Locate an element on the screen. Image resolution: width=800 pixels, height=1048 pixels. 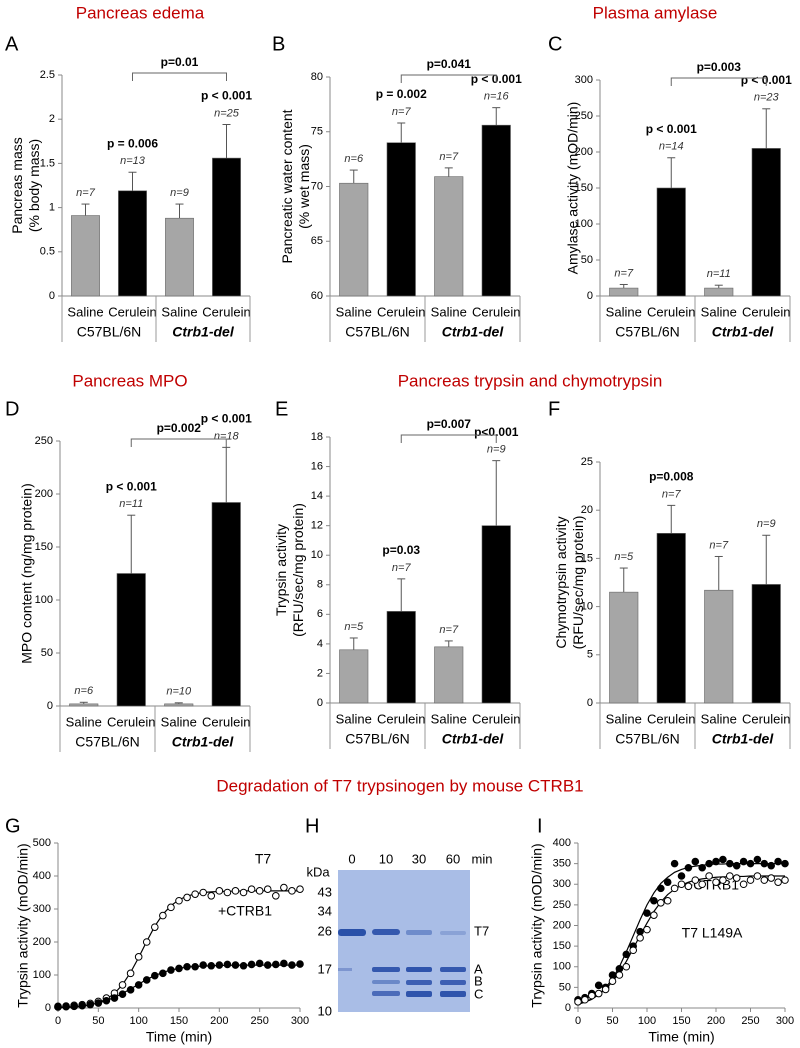
group-label: Ctrb1-del is located at coordinates (743, 739).